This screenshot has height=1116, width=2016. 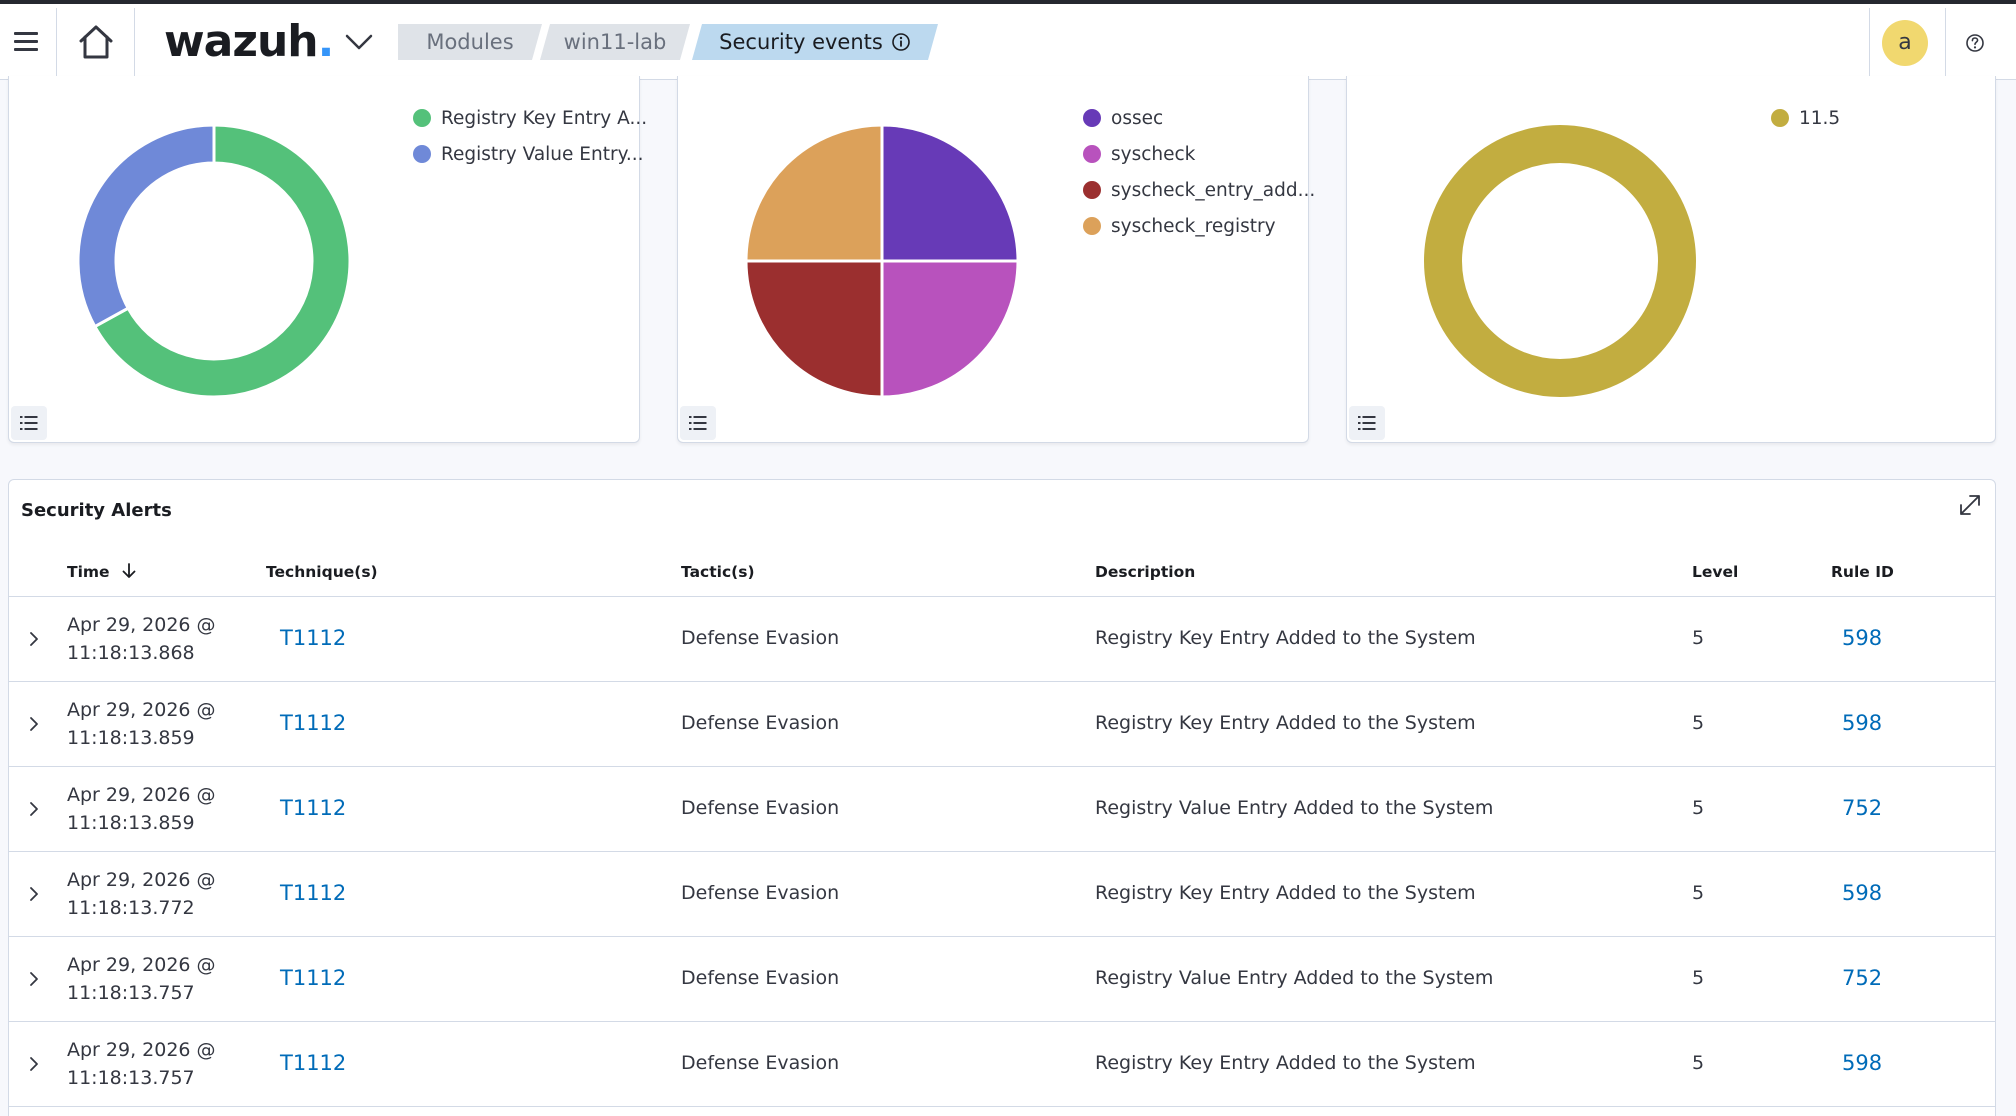 What do you see at coordinates (718, 572) in the screenshot?
I see `column-header-tactic: Tactic(s)` at bounding box center [718, 572].